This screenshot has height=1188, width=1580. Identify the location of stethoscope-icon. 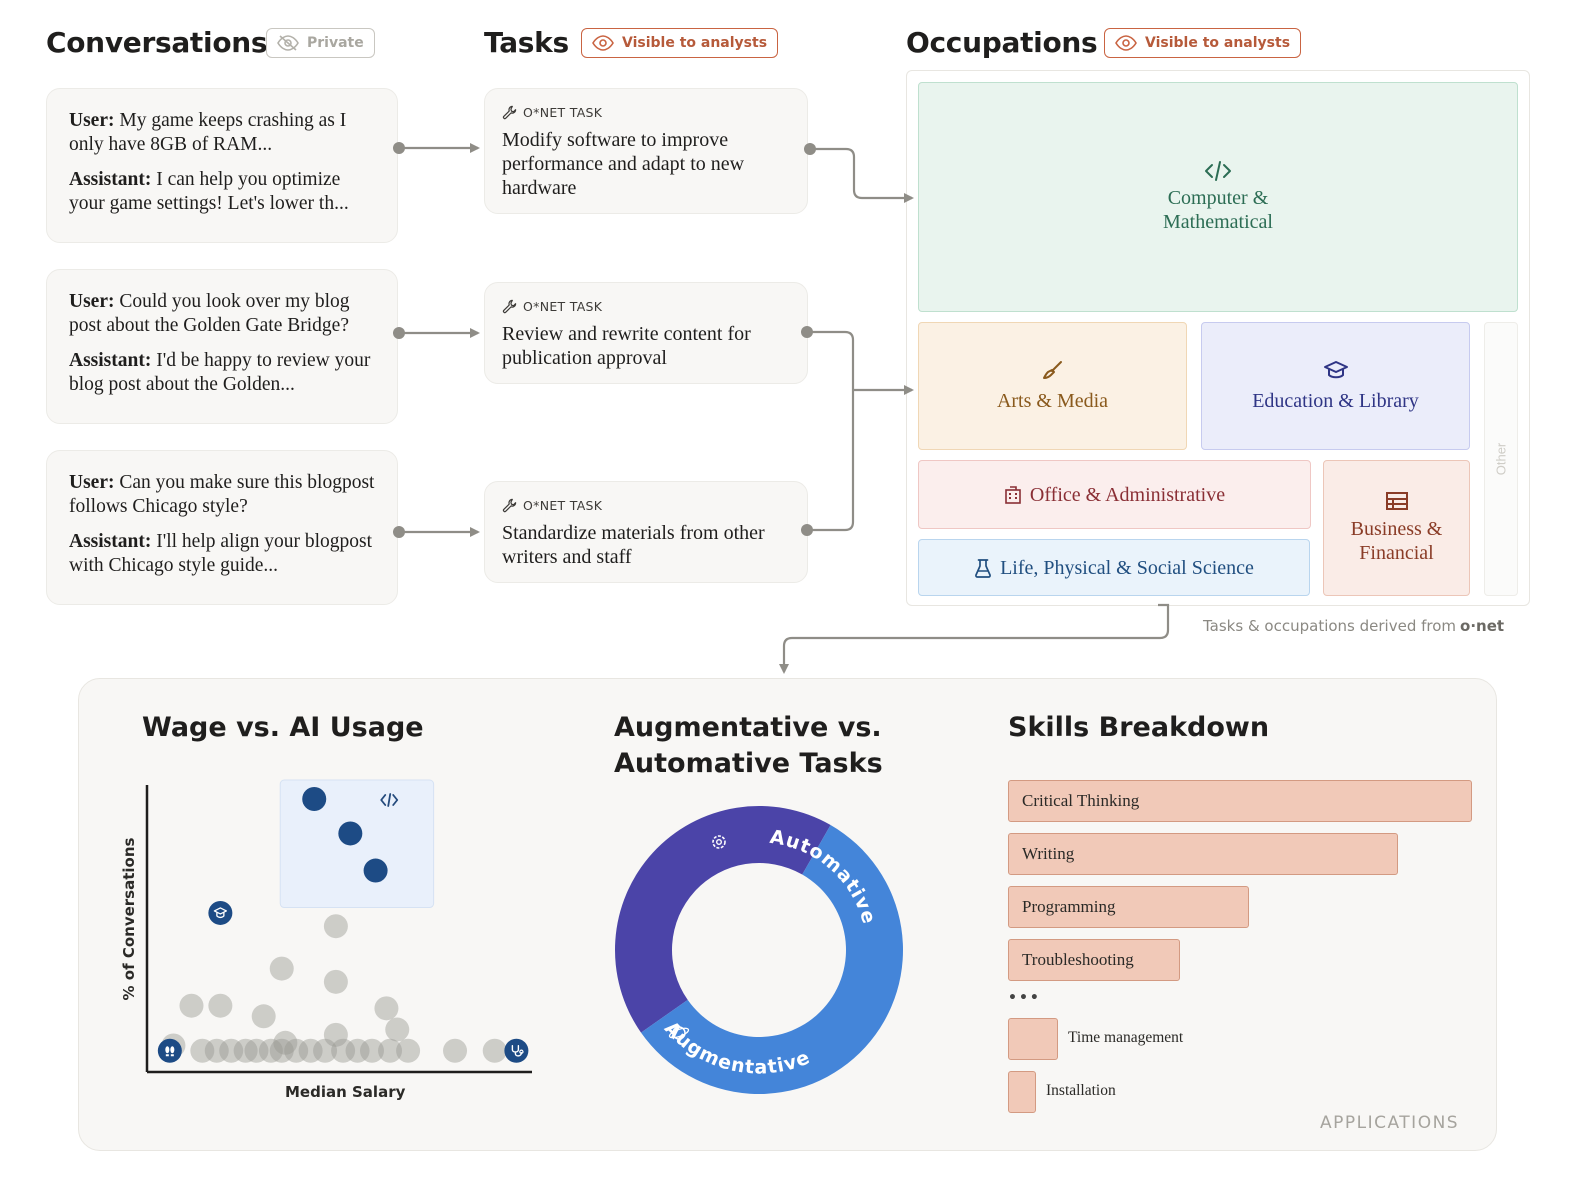
(517, 1051).